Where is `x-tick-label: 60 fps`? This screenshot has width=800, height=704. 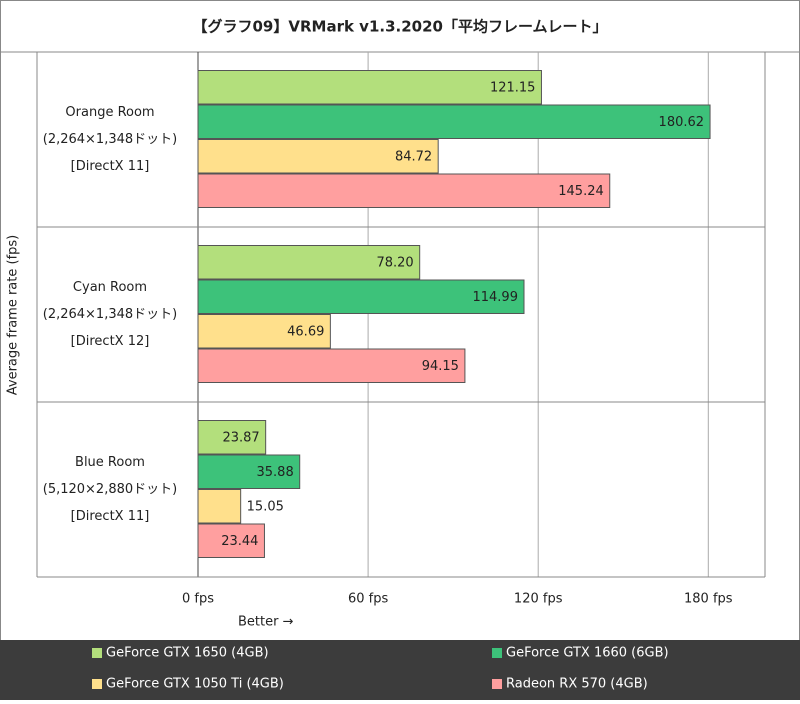
x-tick-label: 60 fps is located at coordinates (368, 599).